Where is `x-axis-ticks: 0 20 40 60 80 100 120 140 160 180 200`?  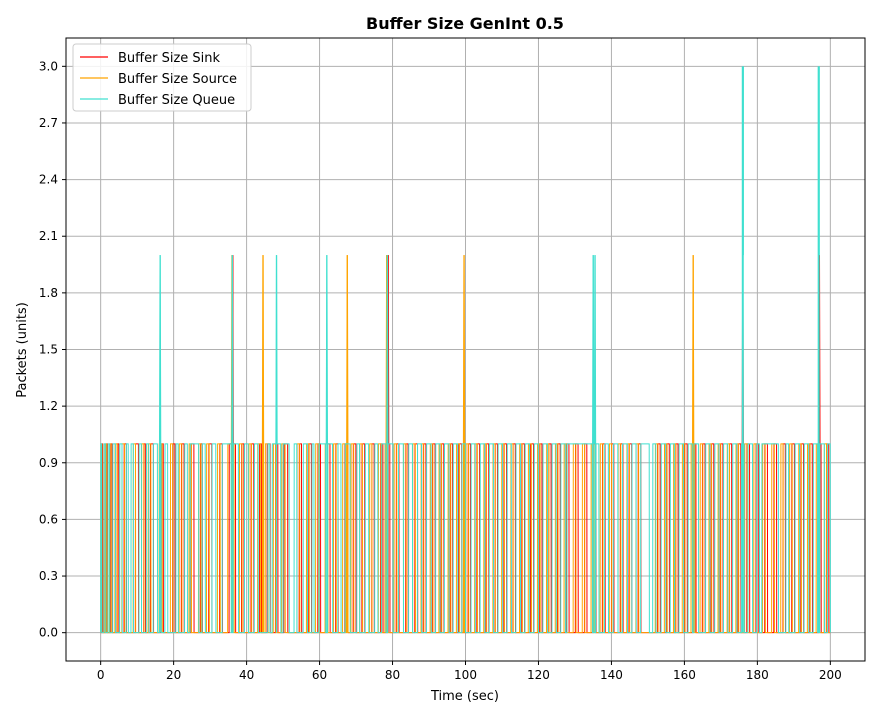 x-axis-ticks: 0 20 40 60 80 100 120 140 160 180 200 is located at coordinates (469, 671).